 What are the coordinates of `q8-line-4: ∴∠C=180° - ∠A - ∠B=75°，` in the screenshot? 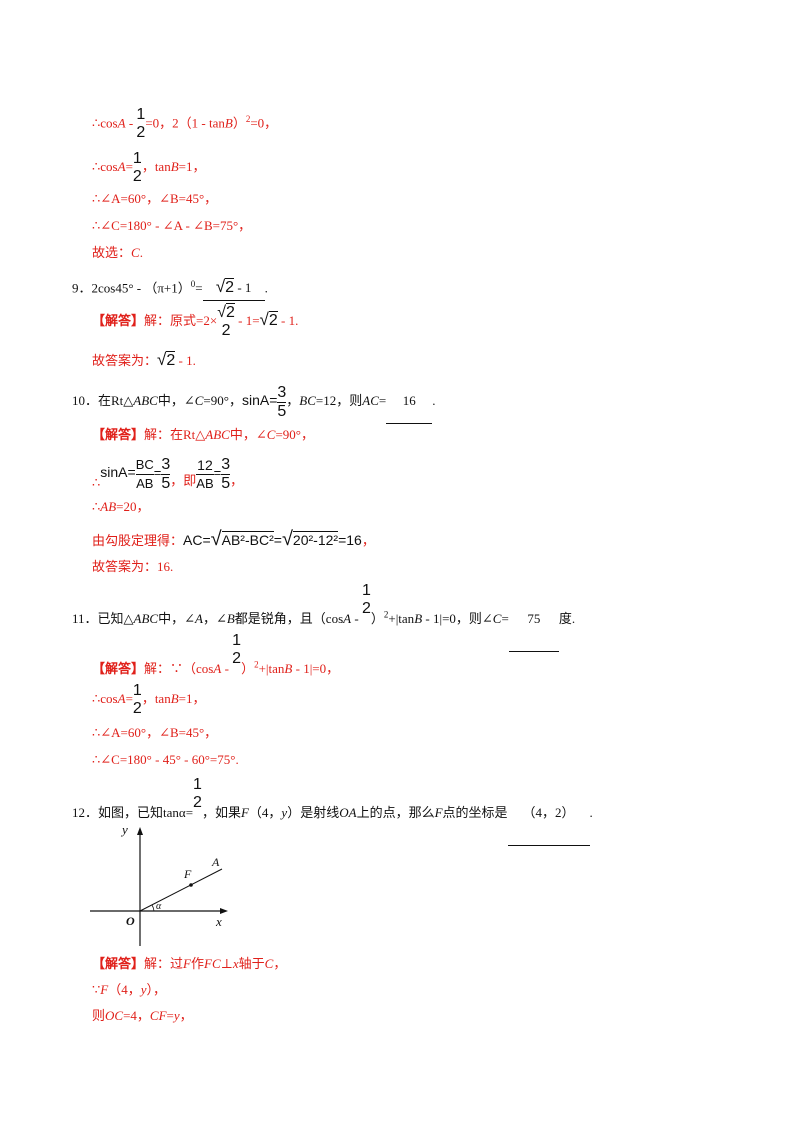 It's located at (172, 225).